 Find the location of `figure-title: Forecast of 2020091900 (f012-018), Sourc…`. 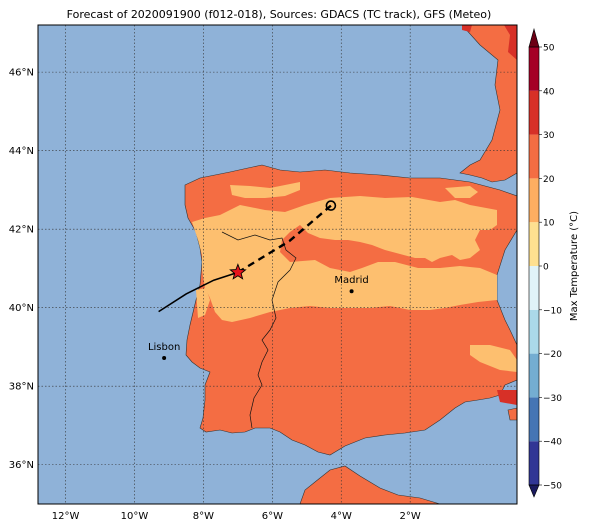

figure-title: Forecast of 2020091900 (f012-018), Sourc… is located at coordinates (279, 14).